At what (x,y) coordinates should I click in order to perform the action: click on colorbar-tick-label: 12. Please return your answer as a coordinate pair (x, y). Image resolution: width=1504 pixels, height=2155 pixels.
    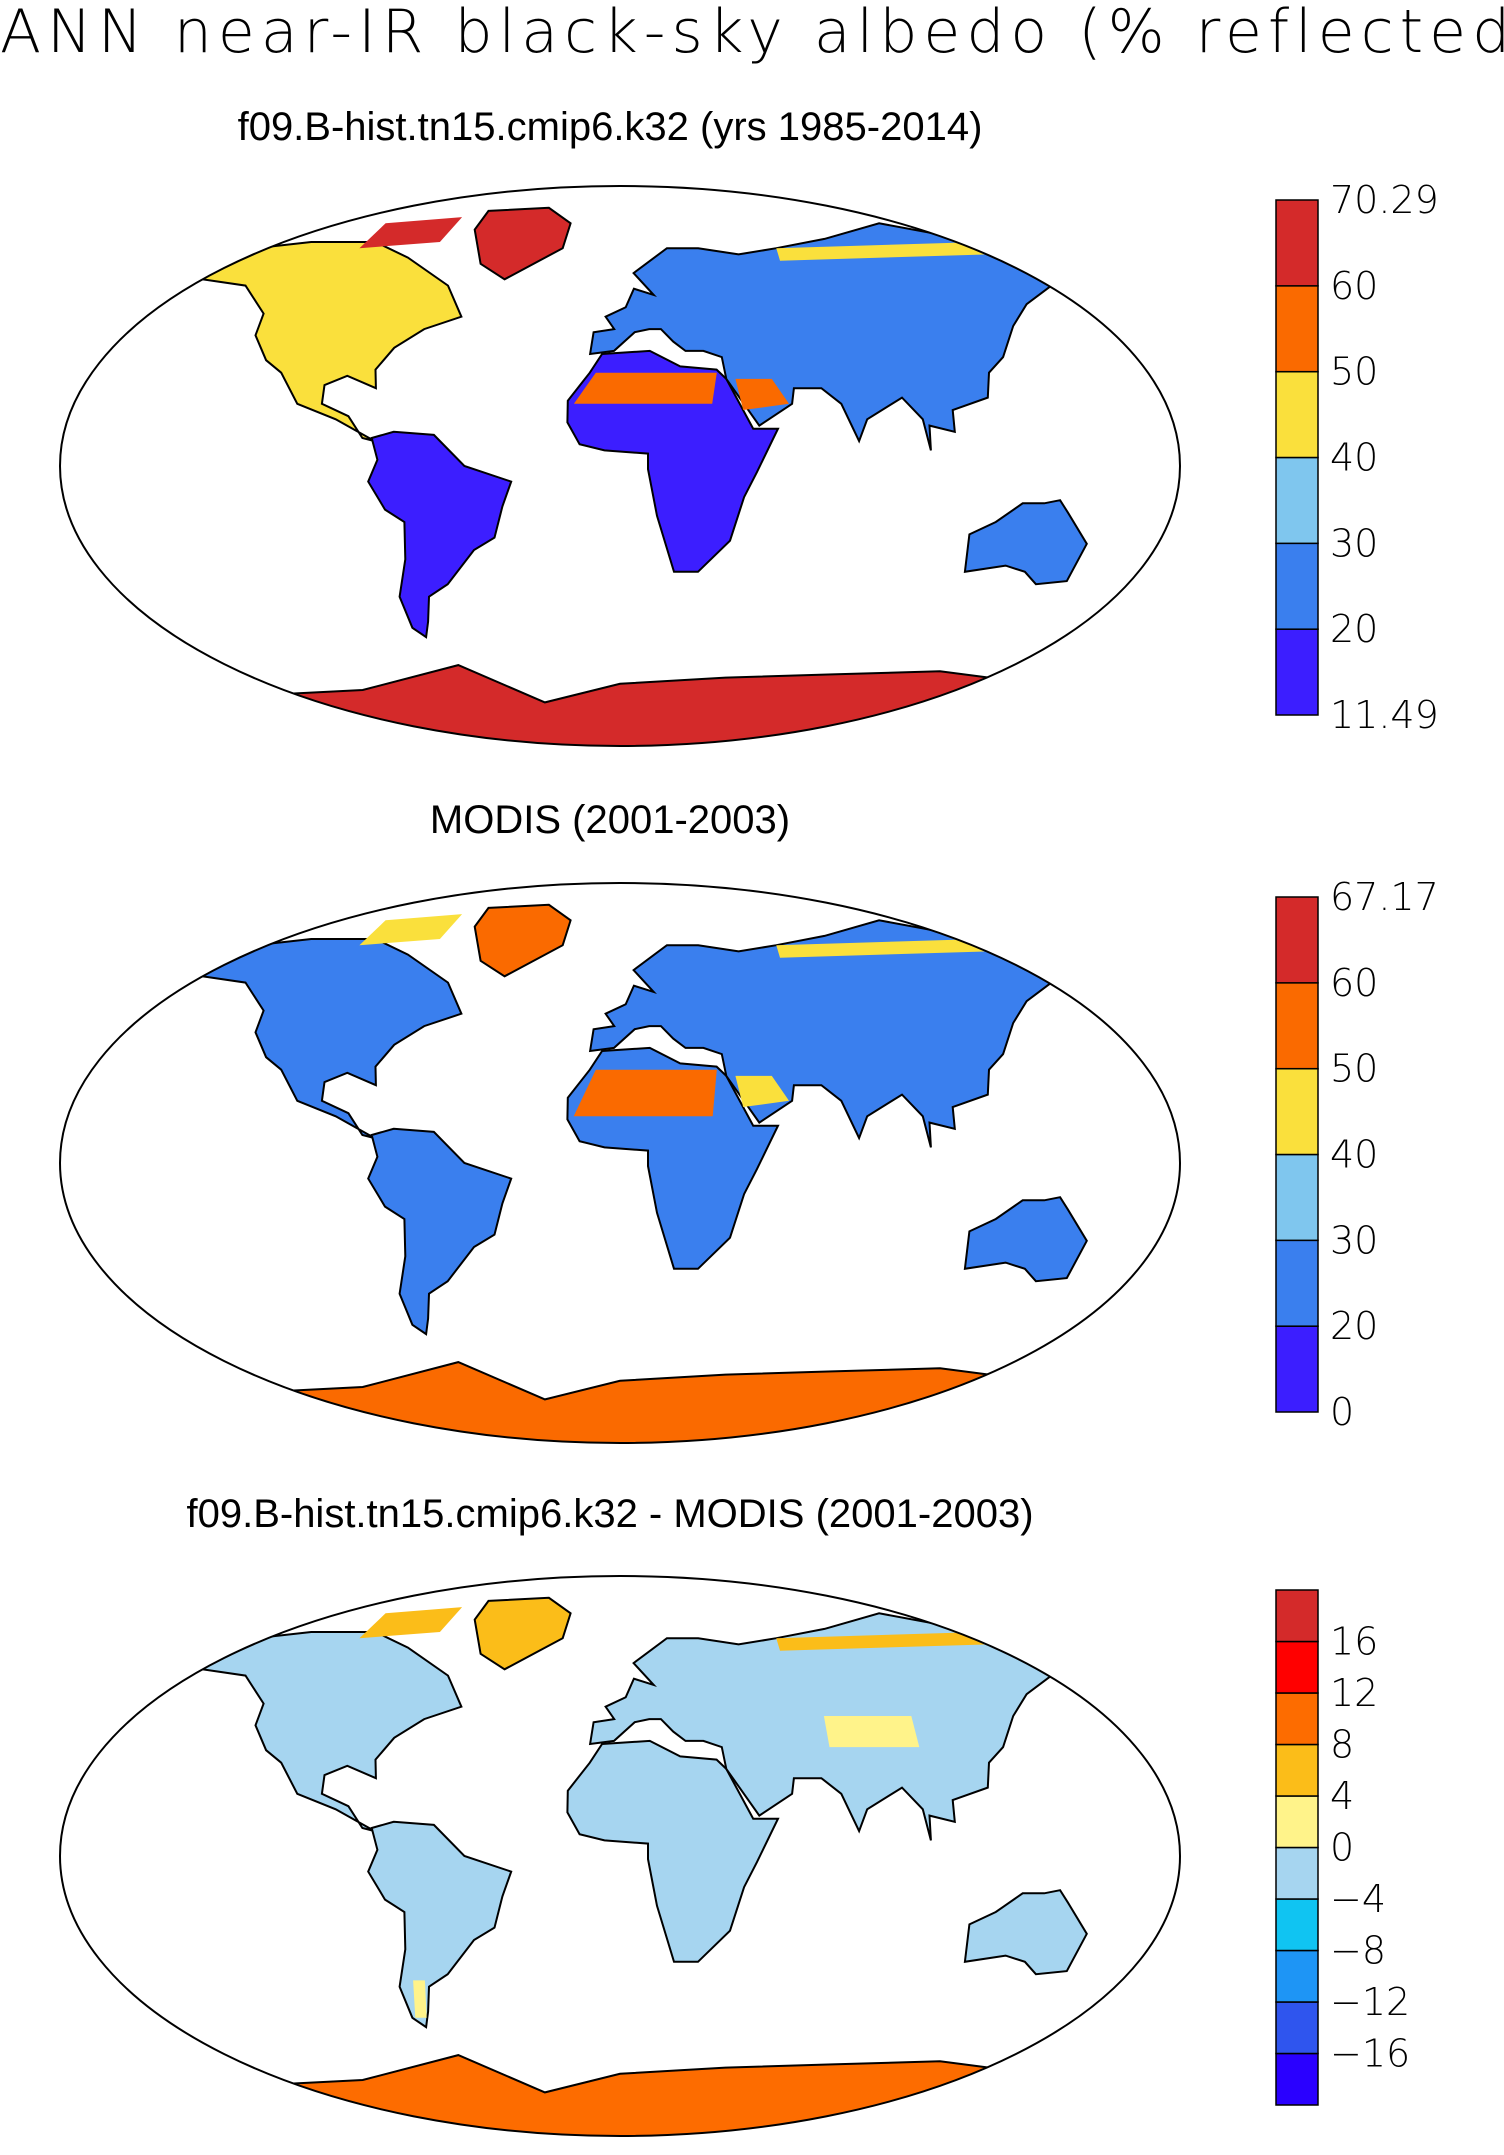
    Looking at the image, I should click on (1354, 1693).